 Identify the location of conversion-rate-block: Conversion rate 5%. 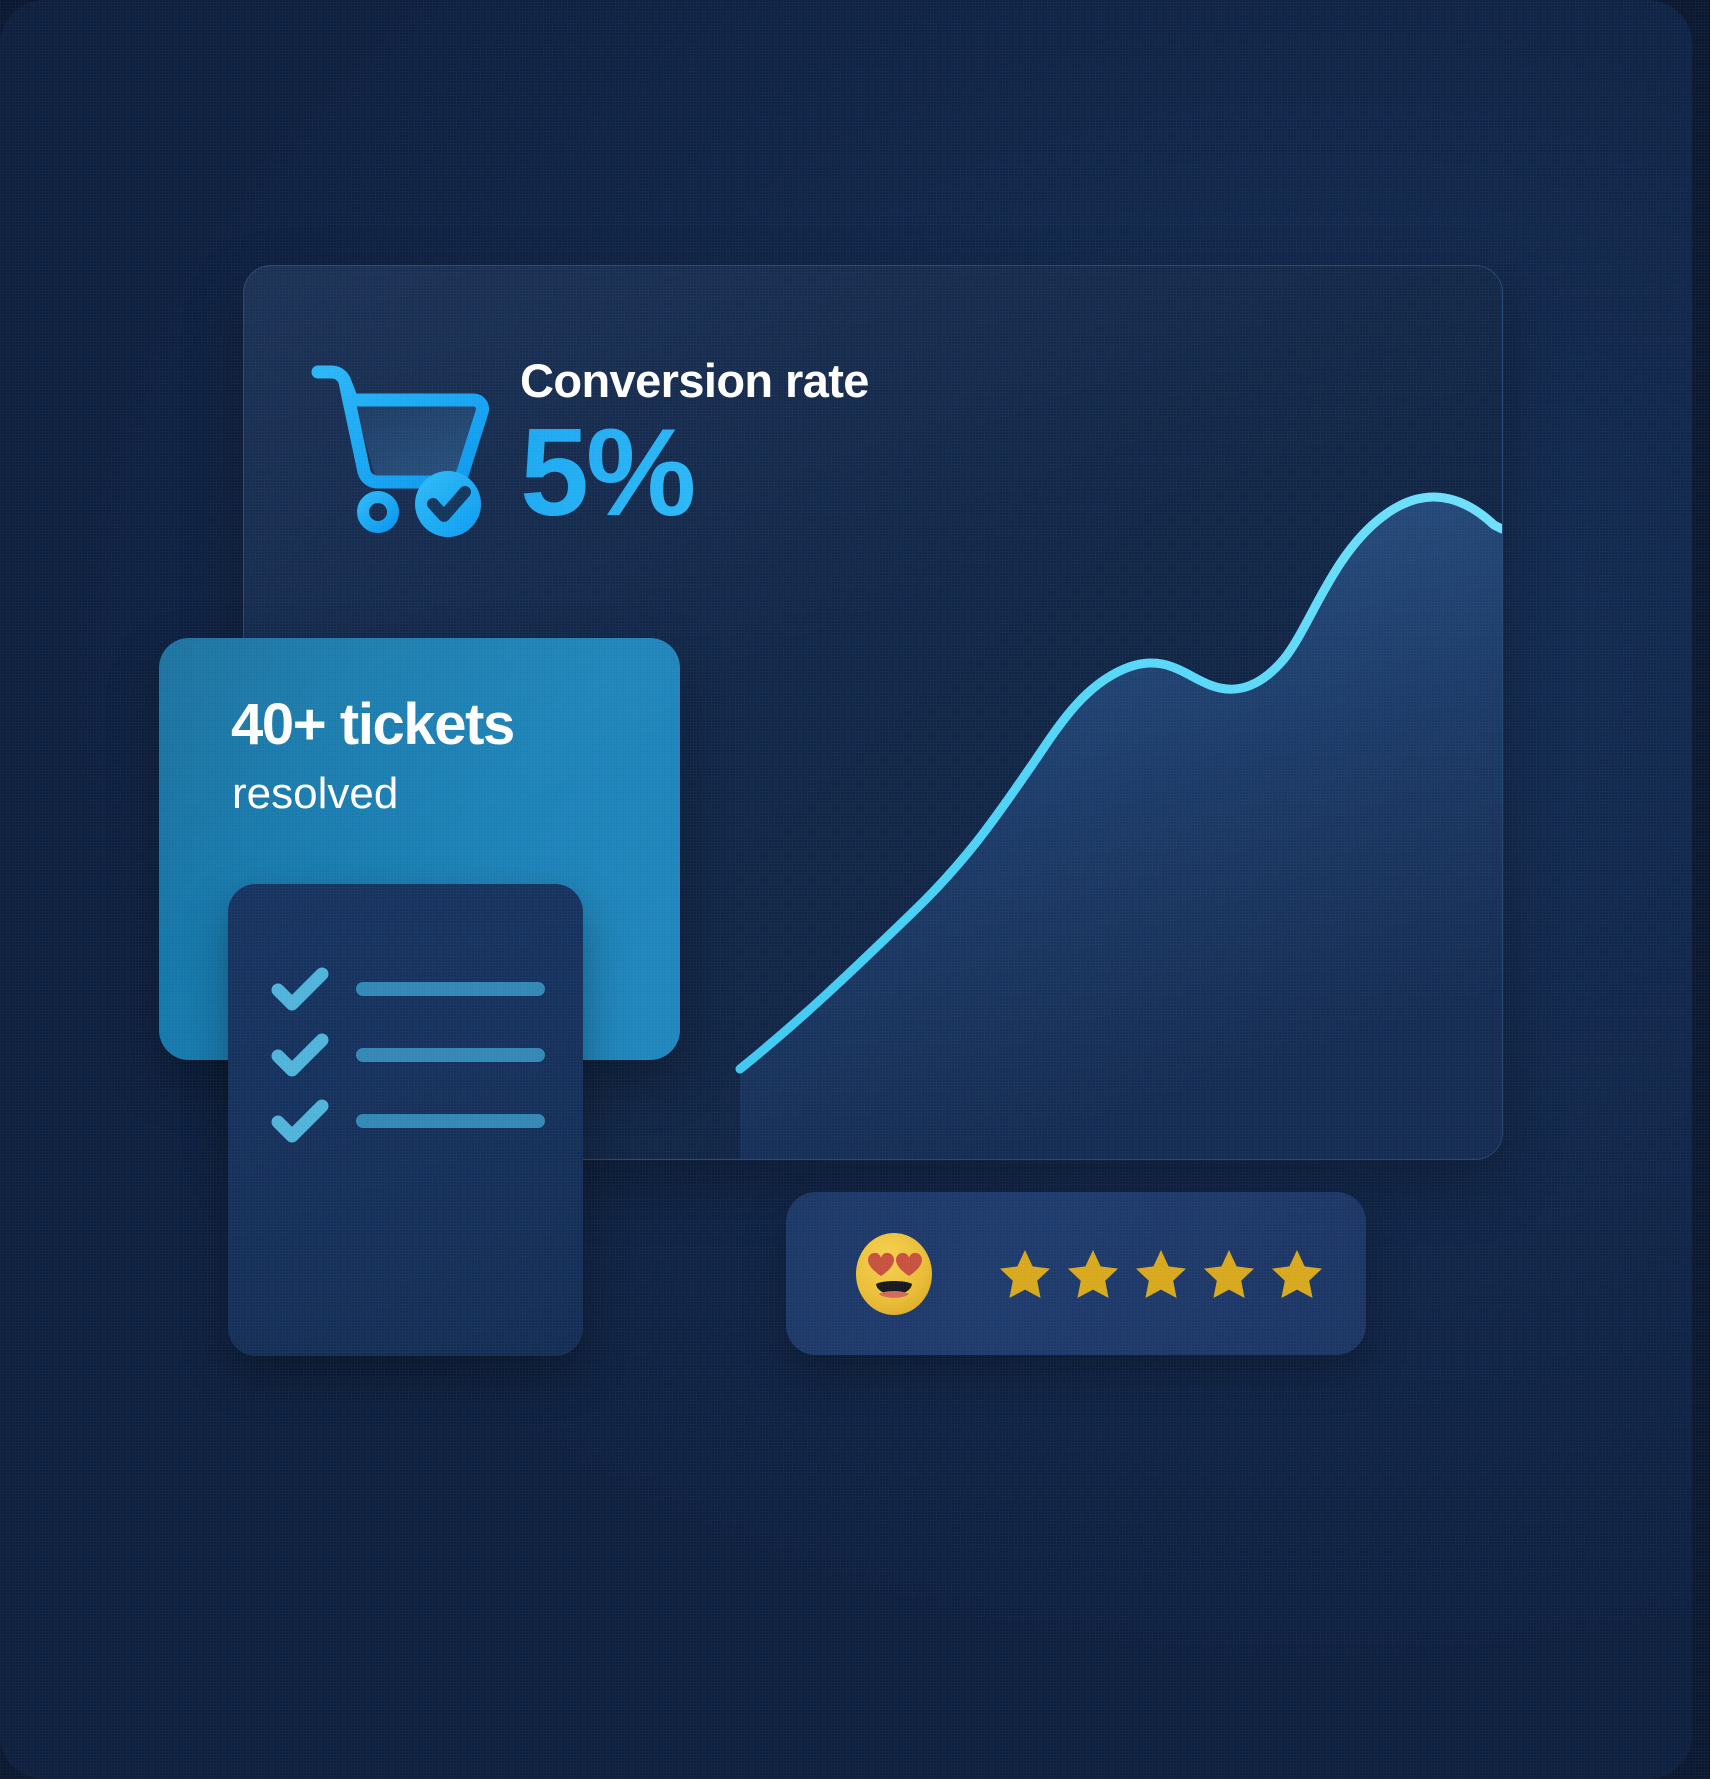
(587, 443).